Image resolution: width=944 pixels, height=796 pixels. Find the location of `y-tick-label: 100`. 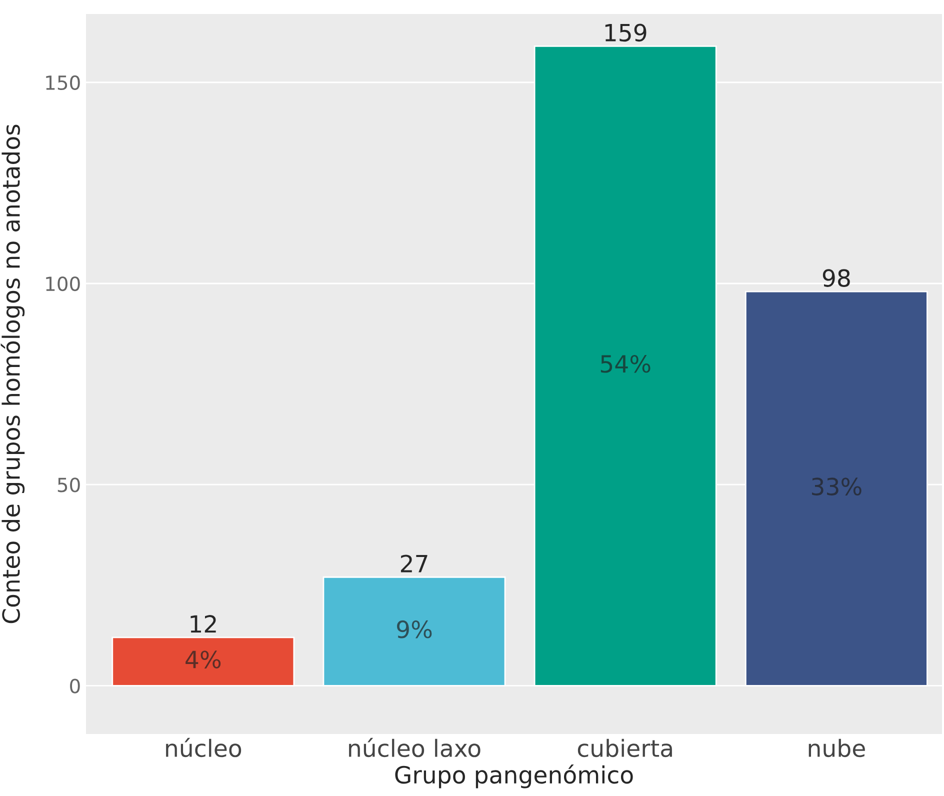

y-tick-label: 100 is located at coordinates (63, 284).